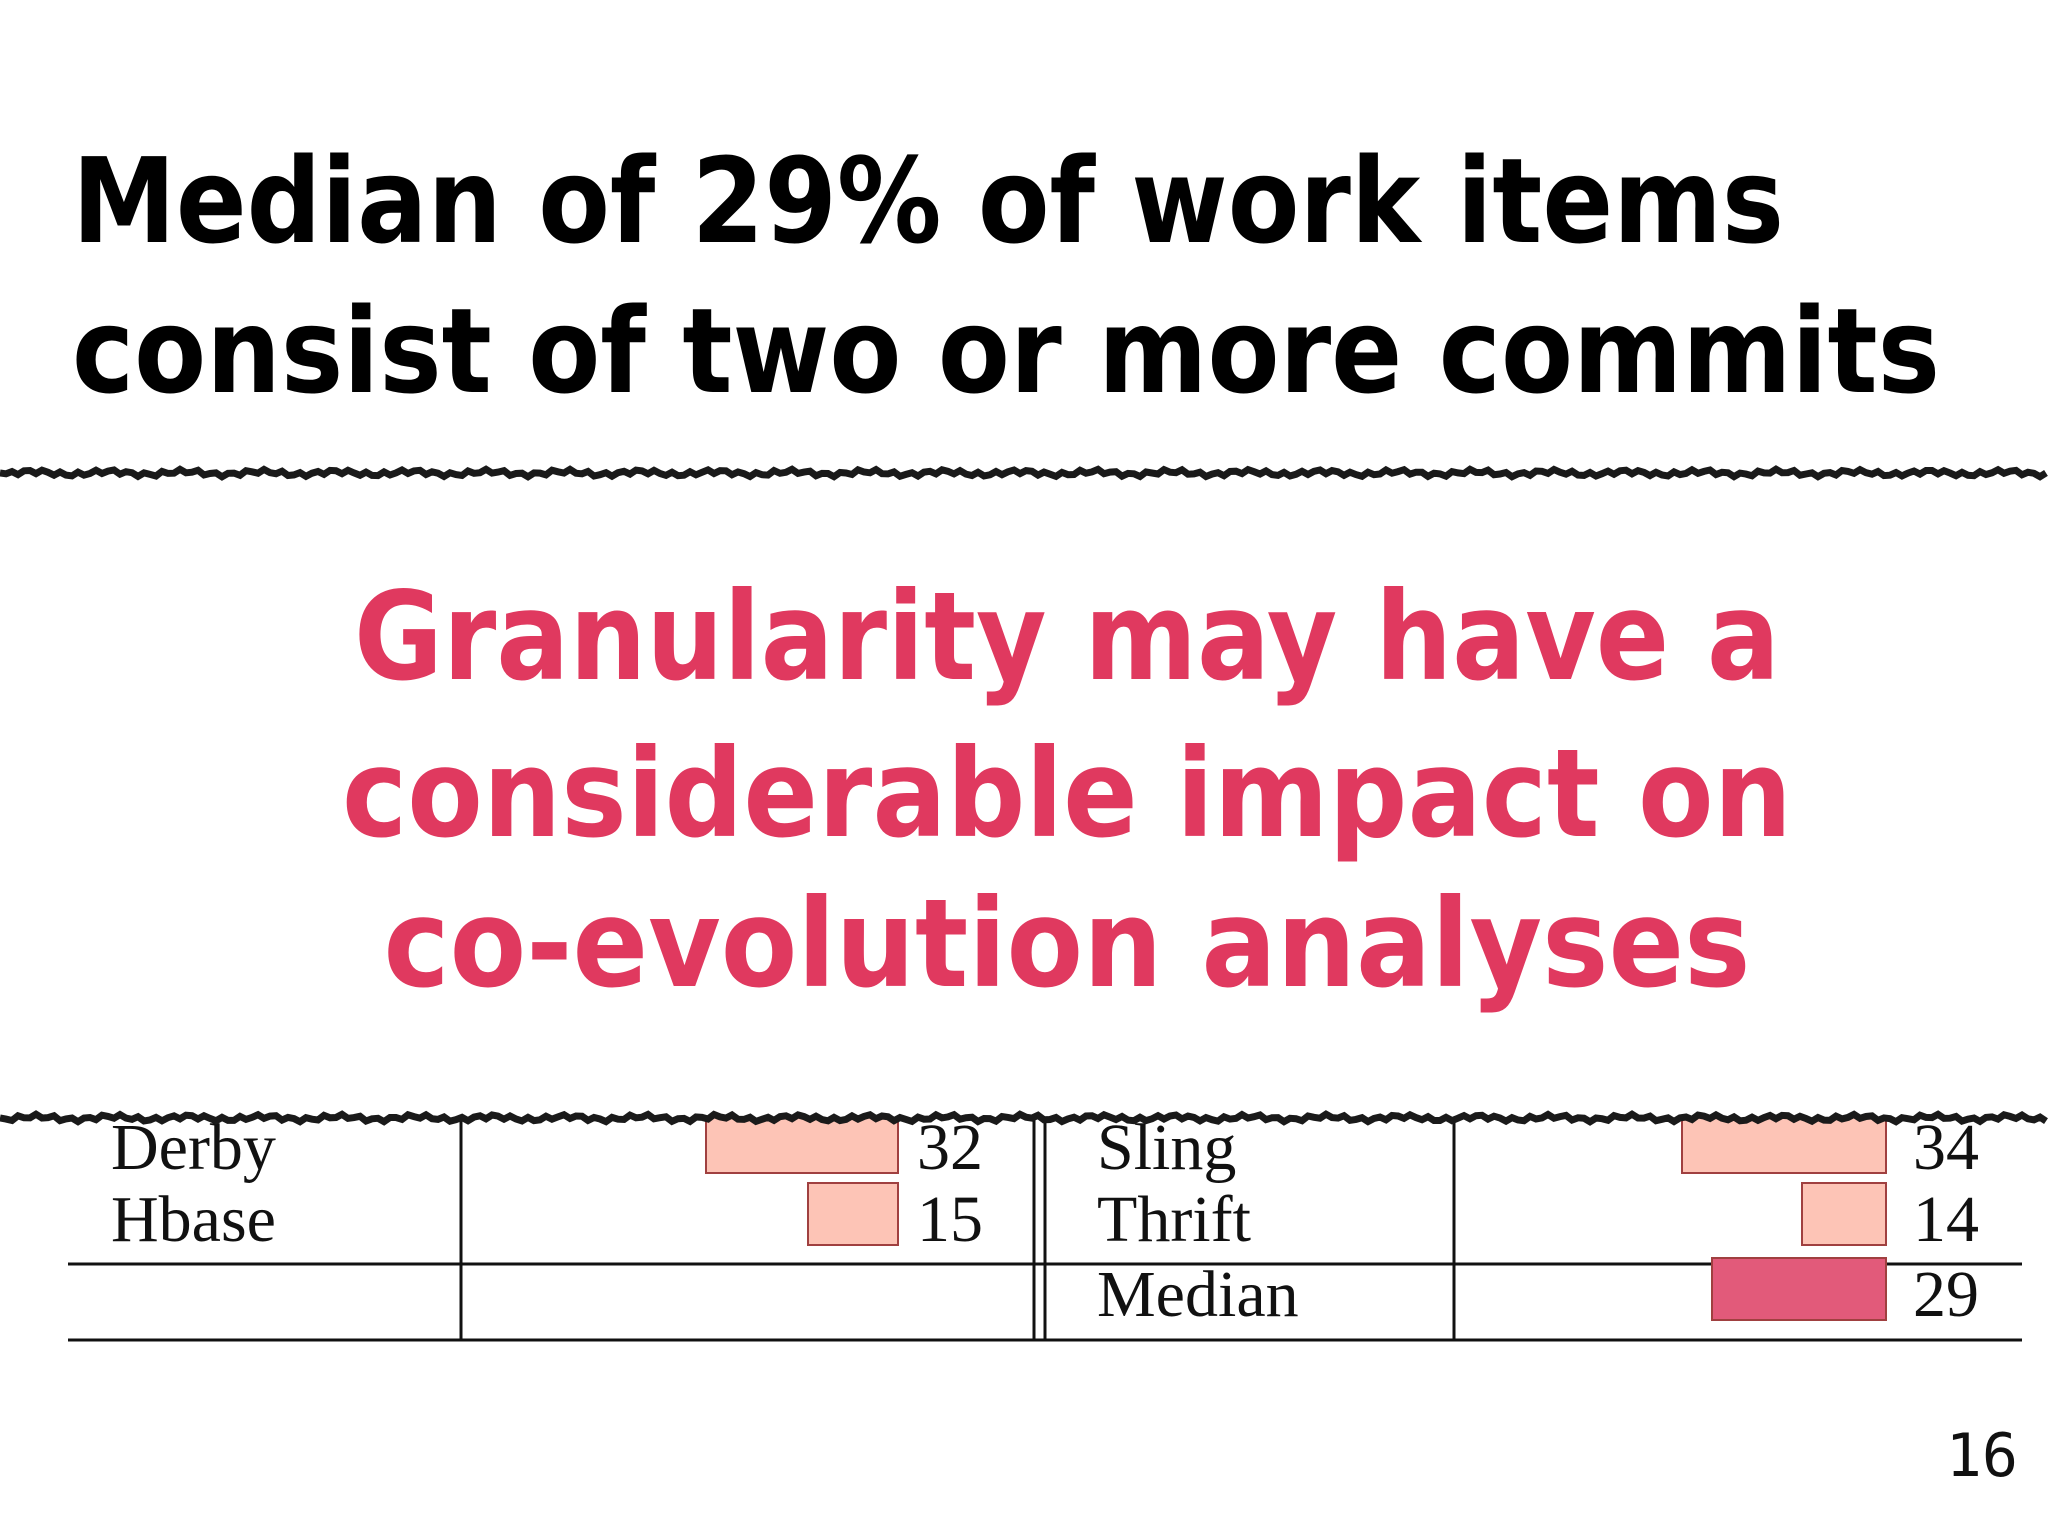 The height and width of the screenshot is (1536, 2048). I want to click on title-line: consist of two or more commits, so click(1006, 351).